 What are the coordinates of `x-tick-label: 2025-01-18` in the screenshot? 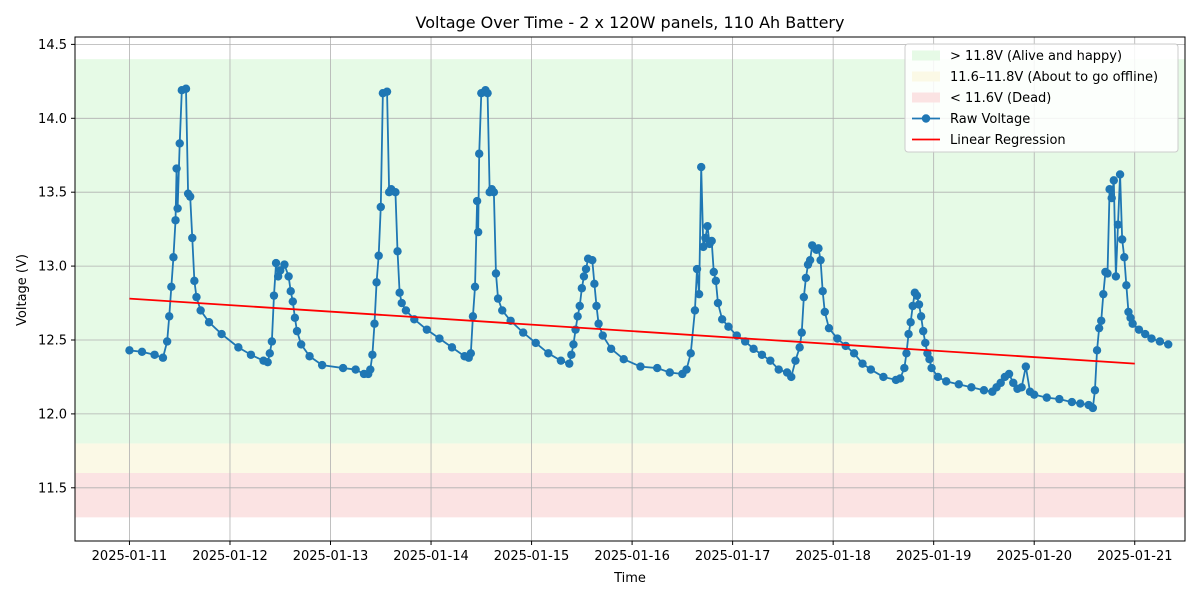 It's located at (833, 556).